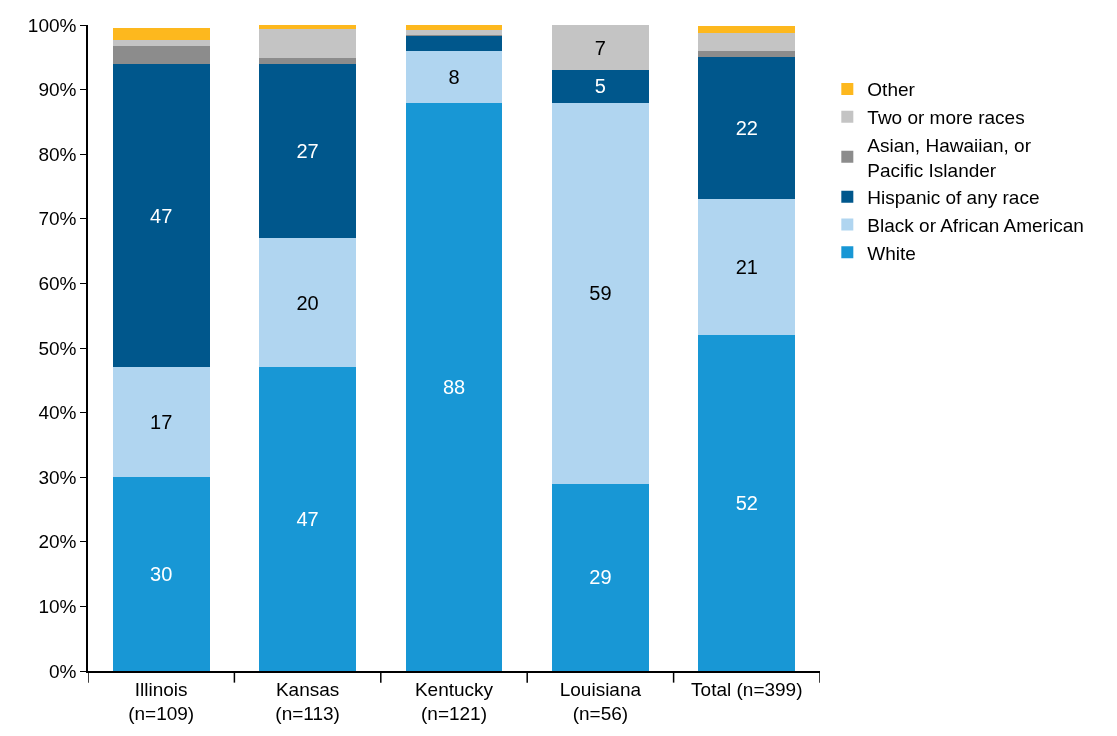 Image resolution: width=1117 pixels, height=736 pixels. I want to click on legend-label: White, so click(891, 253).